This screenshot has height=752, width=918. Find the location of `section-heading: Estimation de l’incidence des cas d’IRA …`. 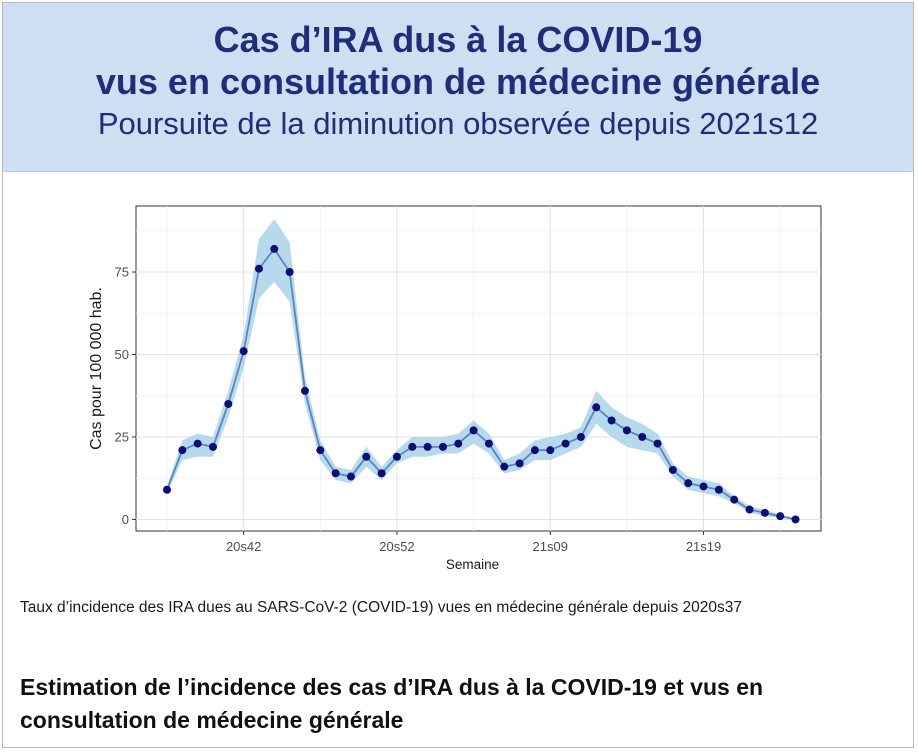

section-heading: Estimation de l’incidence des cas d’IRA … is located at coordinates (392, 703).